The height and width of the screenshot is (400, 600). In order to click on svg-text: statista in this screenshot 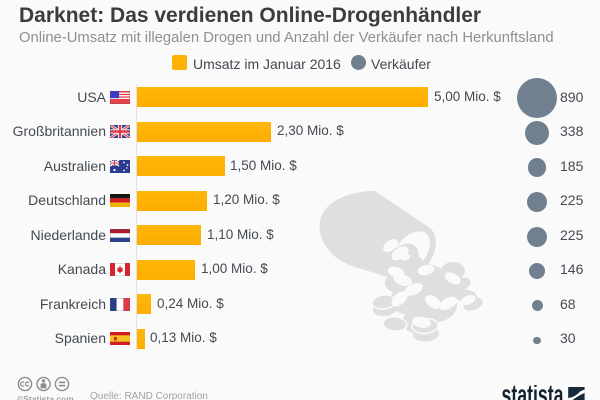, I will do `click(533, 392)`.